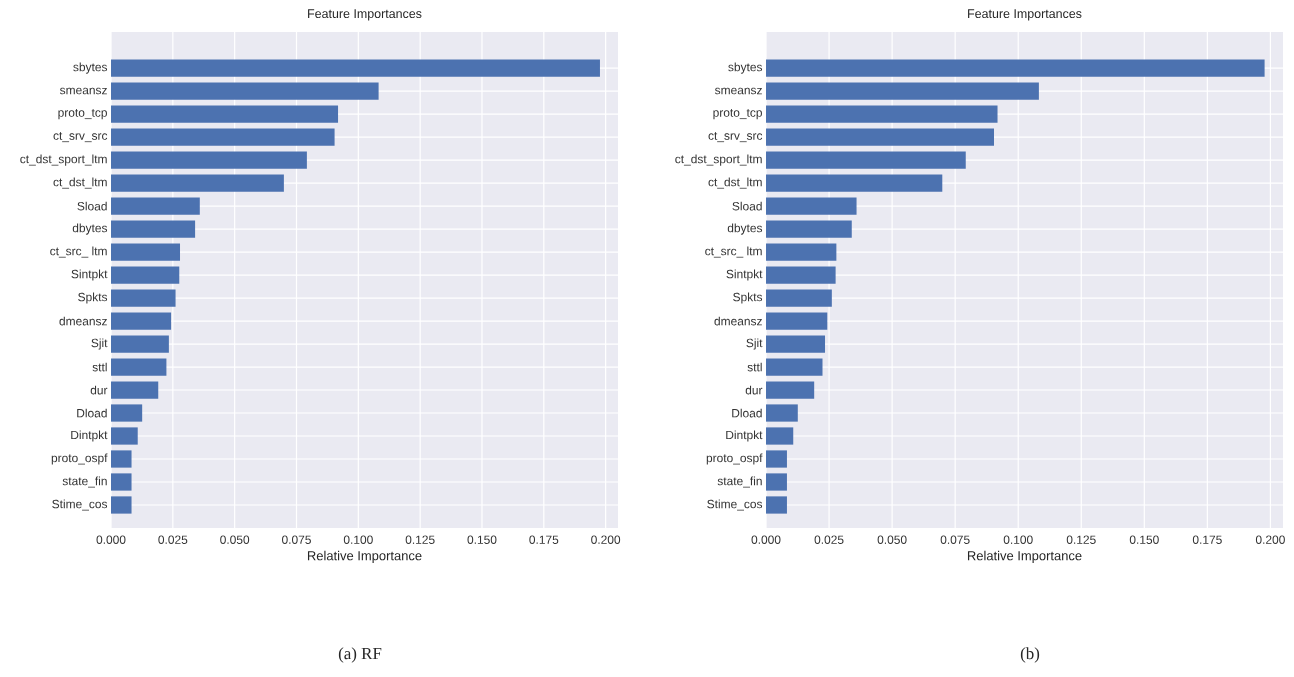 The width and height of the screenshot is (1294, 677). What do you see at coordinates (360, 655) in the screenshot?
I see `text: (a) RF` at bounding box center [360, 655].